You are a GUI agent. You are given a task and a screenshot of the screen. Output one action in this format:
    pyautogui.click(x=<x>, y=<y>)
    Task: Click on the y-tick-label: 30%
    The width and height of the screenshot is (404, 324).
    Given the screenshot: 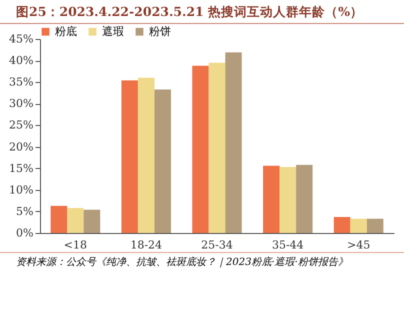 What is the action you would take?
    pyautogui.click(x=21, y=103)
    